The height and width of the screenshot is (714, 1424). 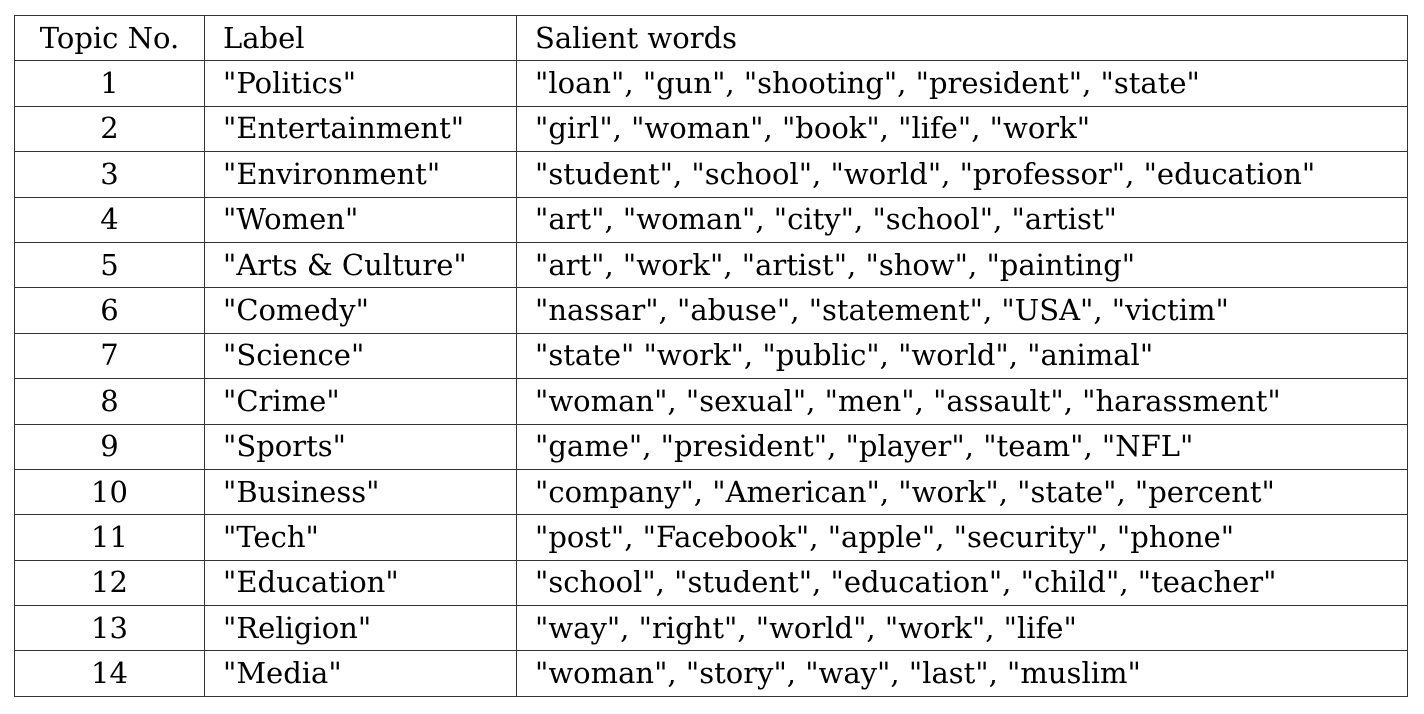 I want to click on header-label: Label, so click(x=360, y=38).